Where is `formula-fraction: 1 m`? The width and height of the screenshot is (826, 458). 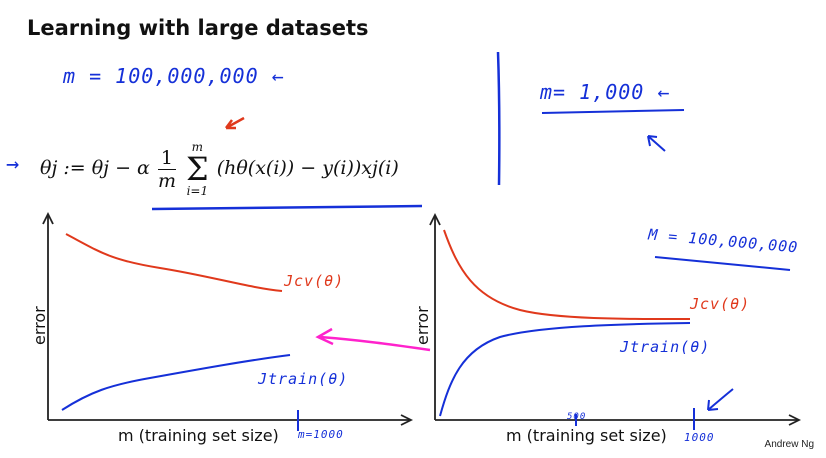 formula-fraction: 1 m is located at coordinates (166, 169).